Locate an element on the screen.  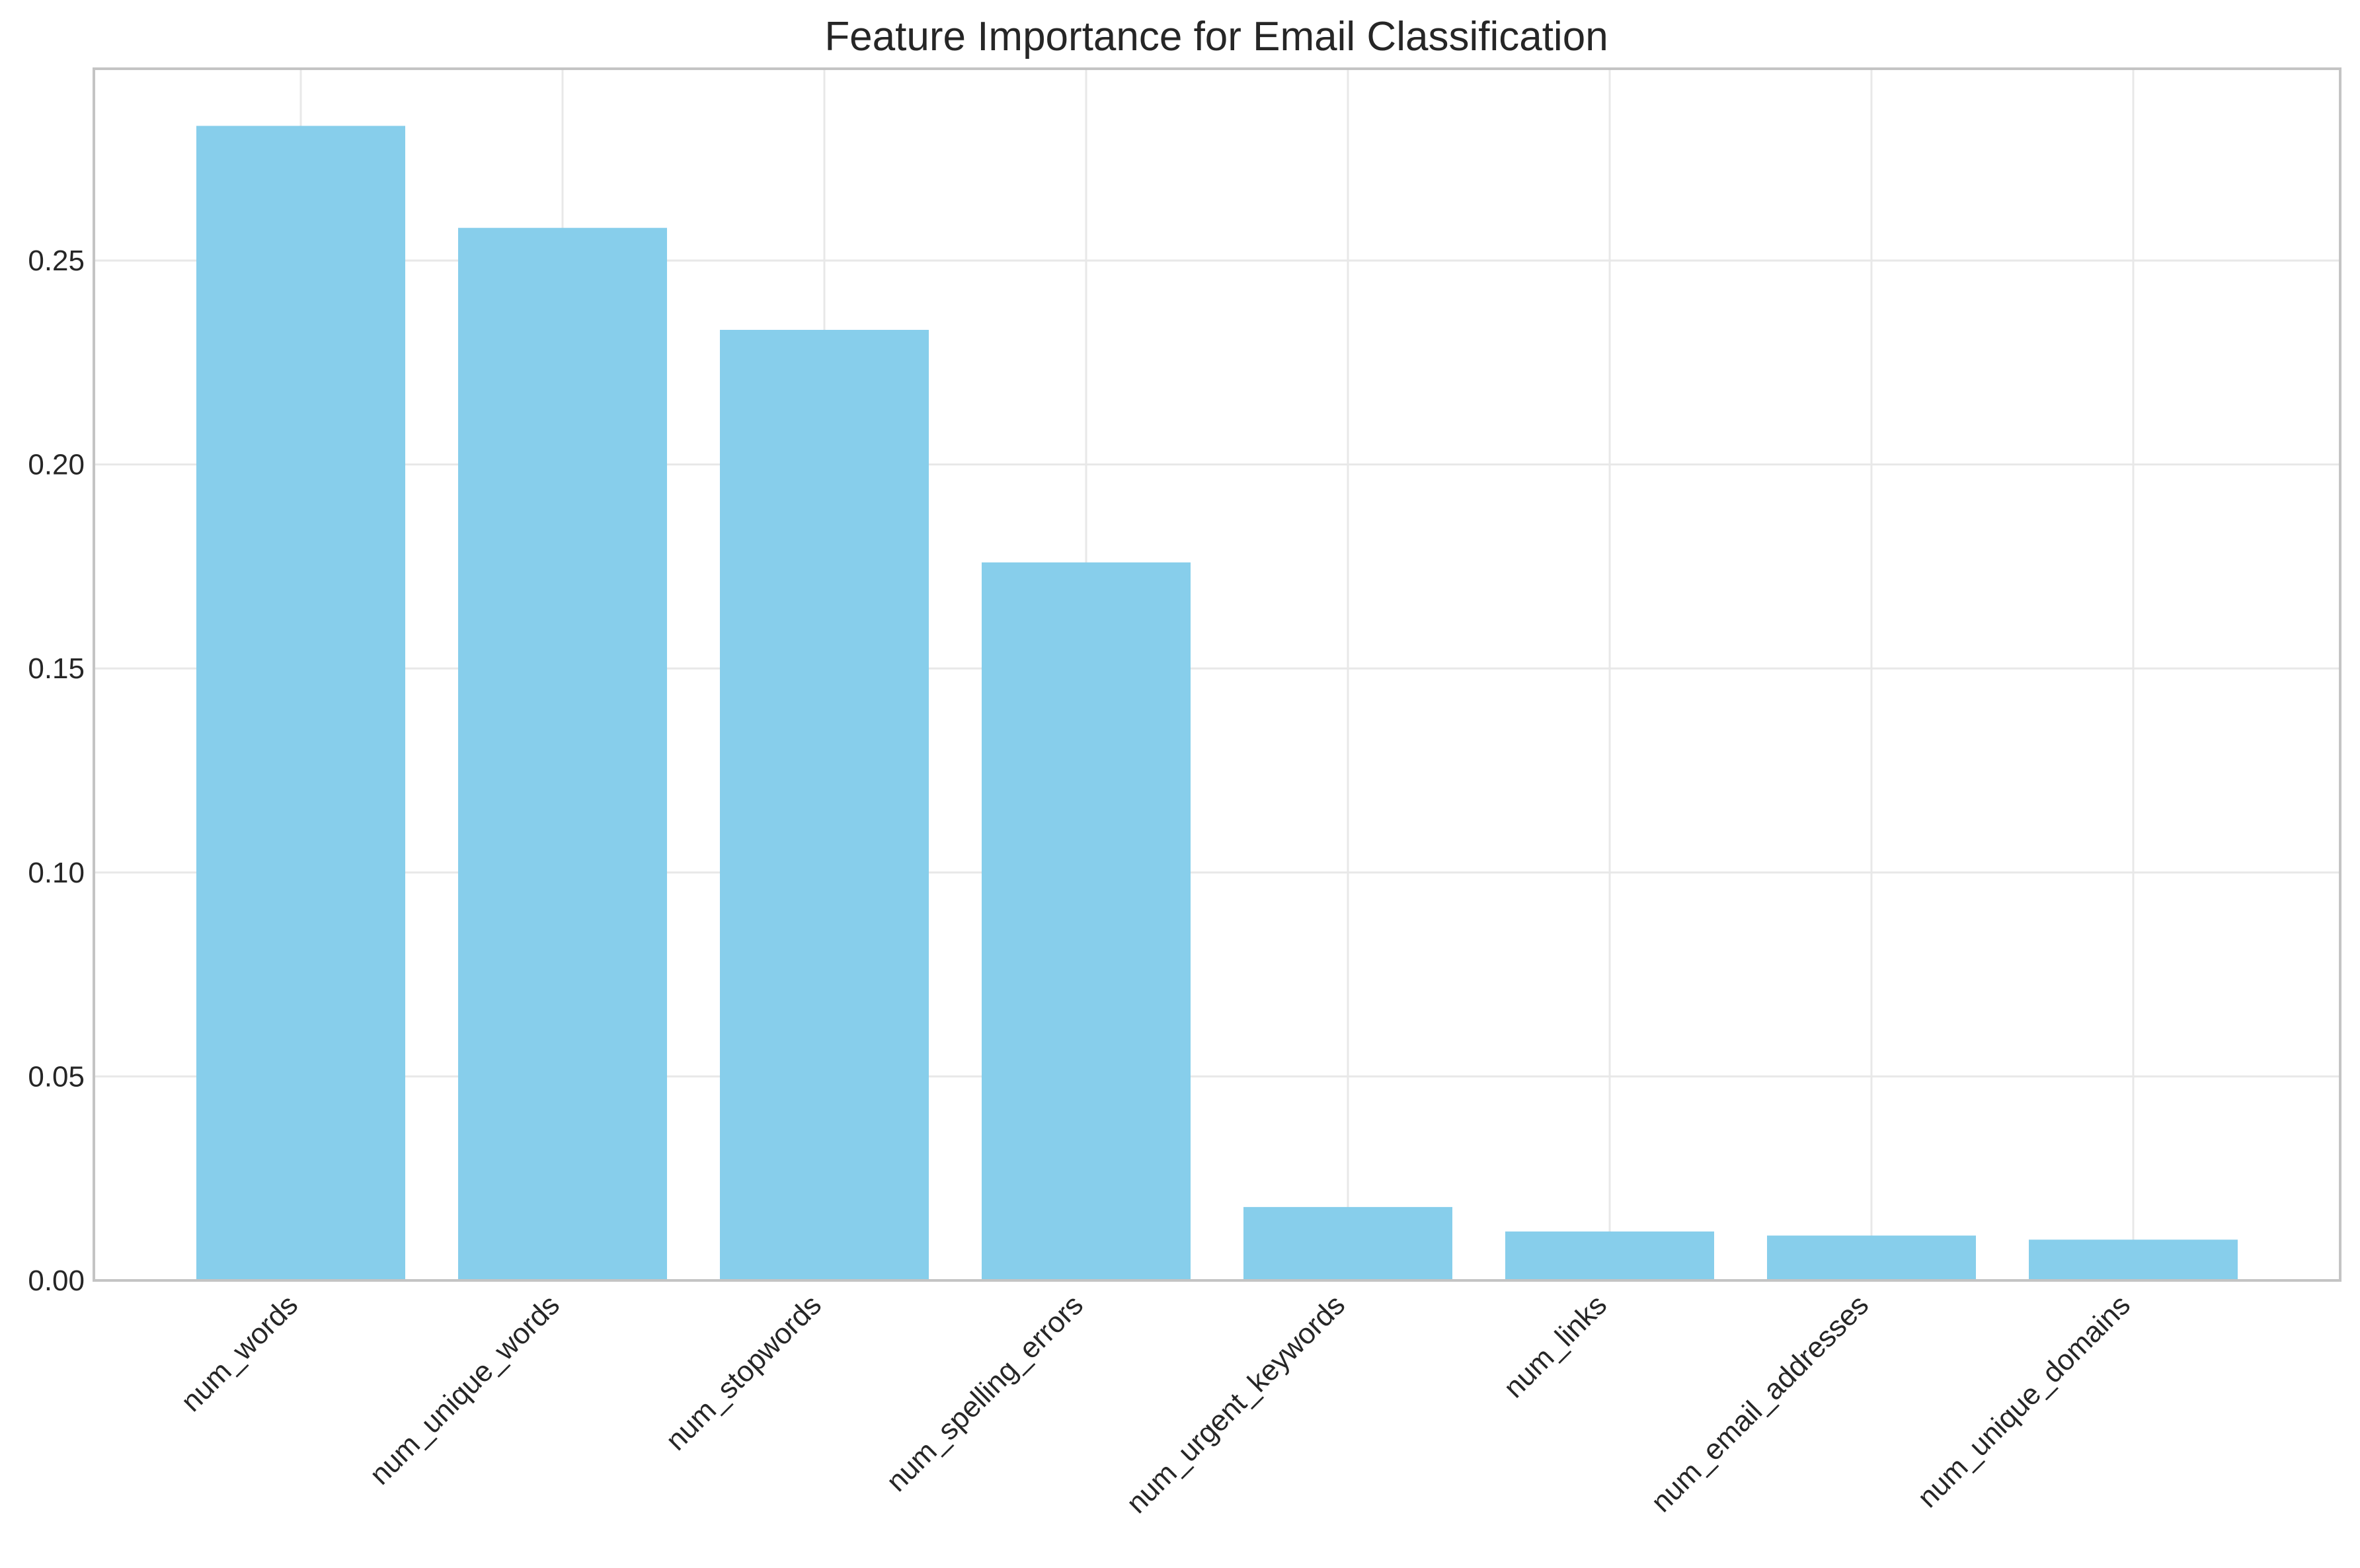
bar-num-links is located at coordinates (1609, 1255).